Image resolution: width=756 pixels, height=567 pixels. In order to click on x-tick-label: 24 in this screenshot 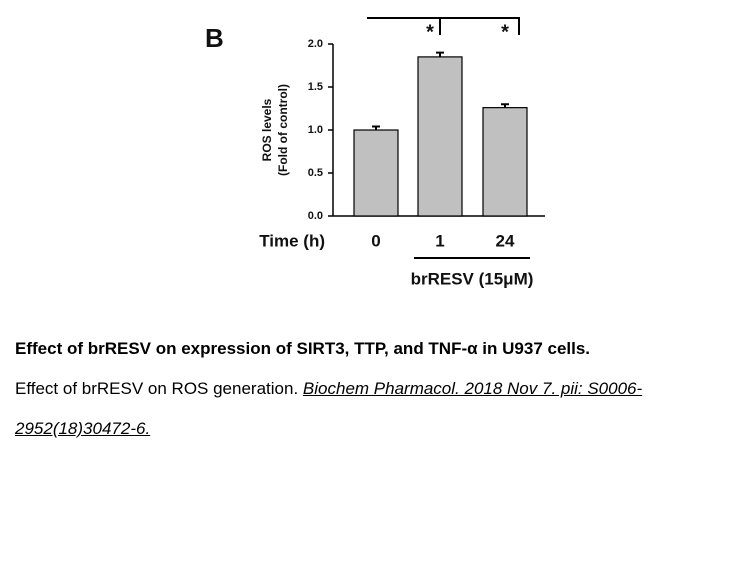, I will do `click(505, 240)`.